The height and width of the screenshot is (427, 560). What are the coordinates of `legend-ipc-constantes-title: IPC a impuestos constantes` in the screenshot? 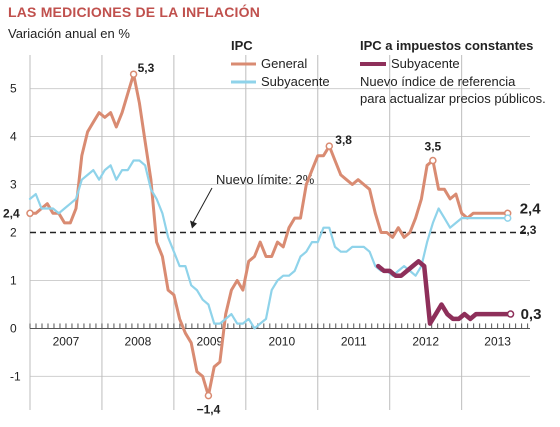 It's located at (446, 45).